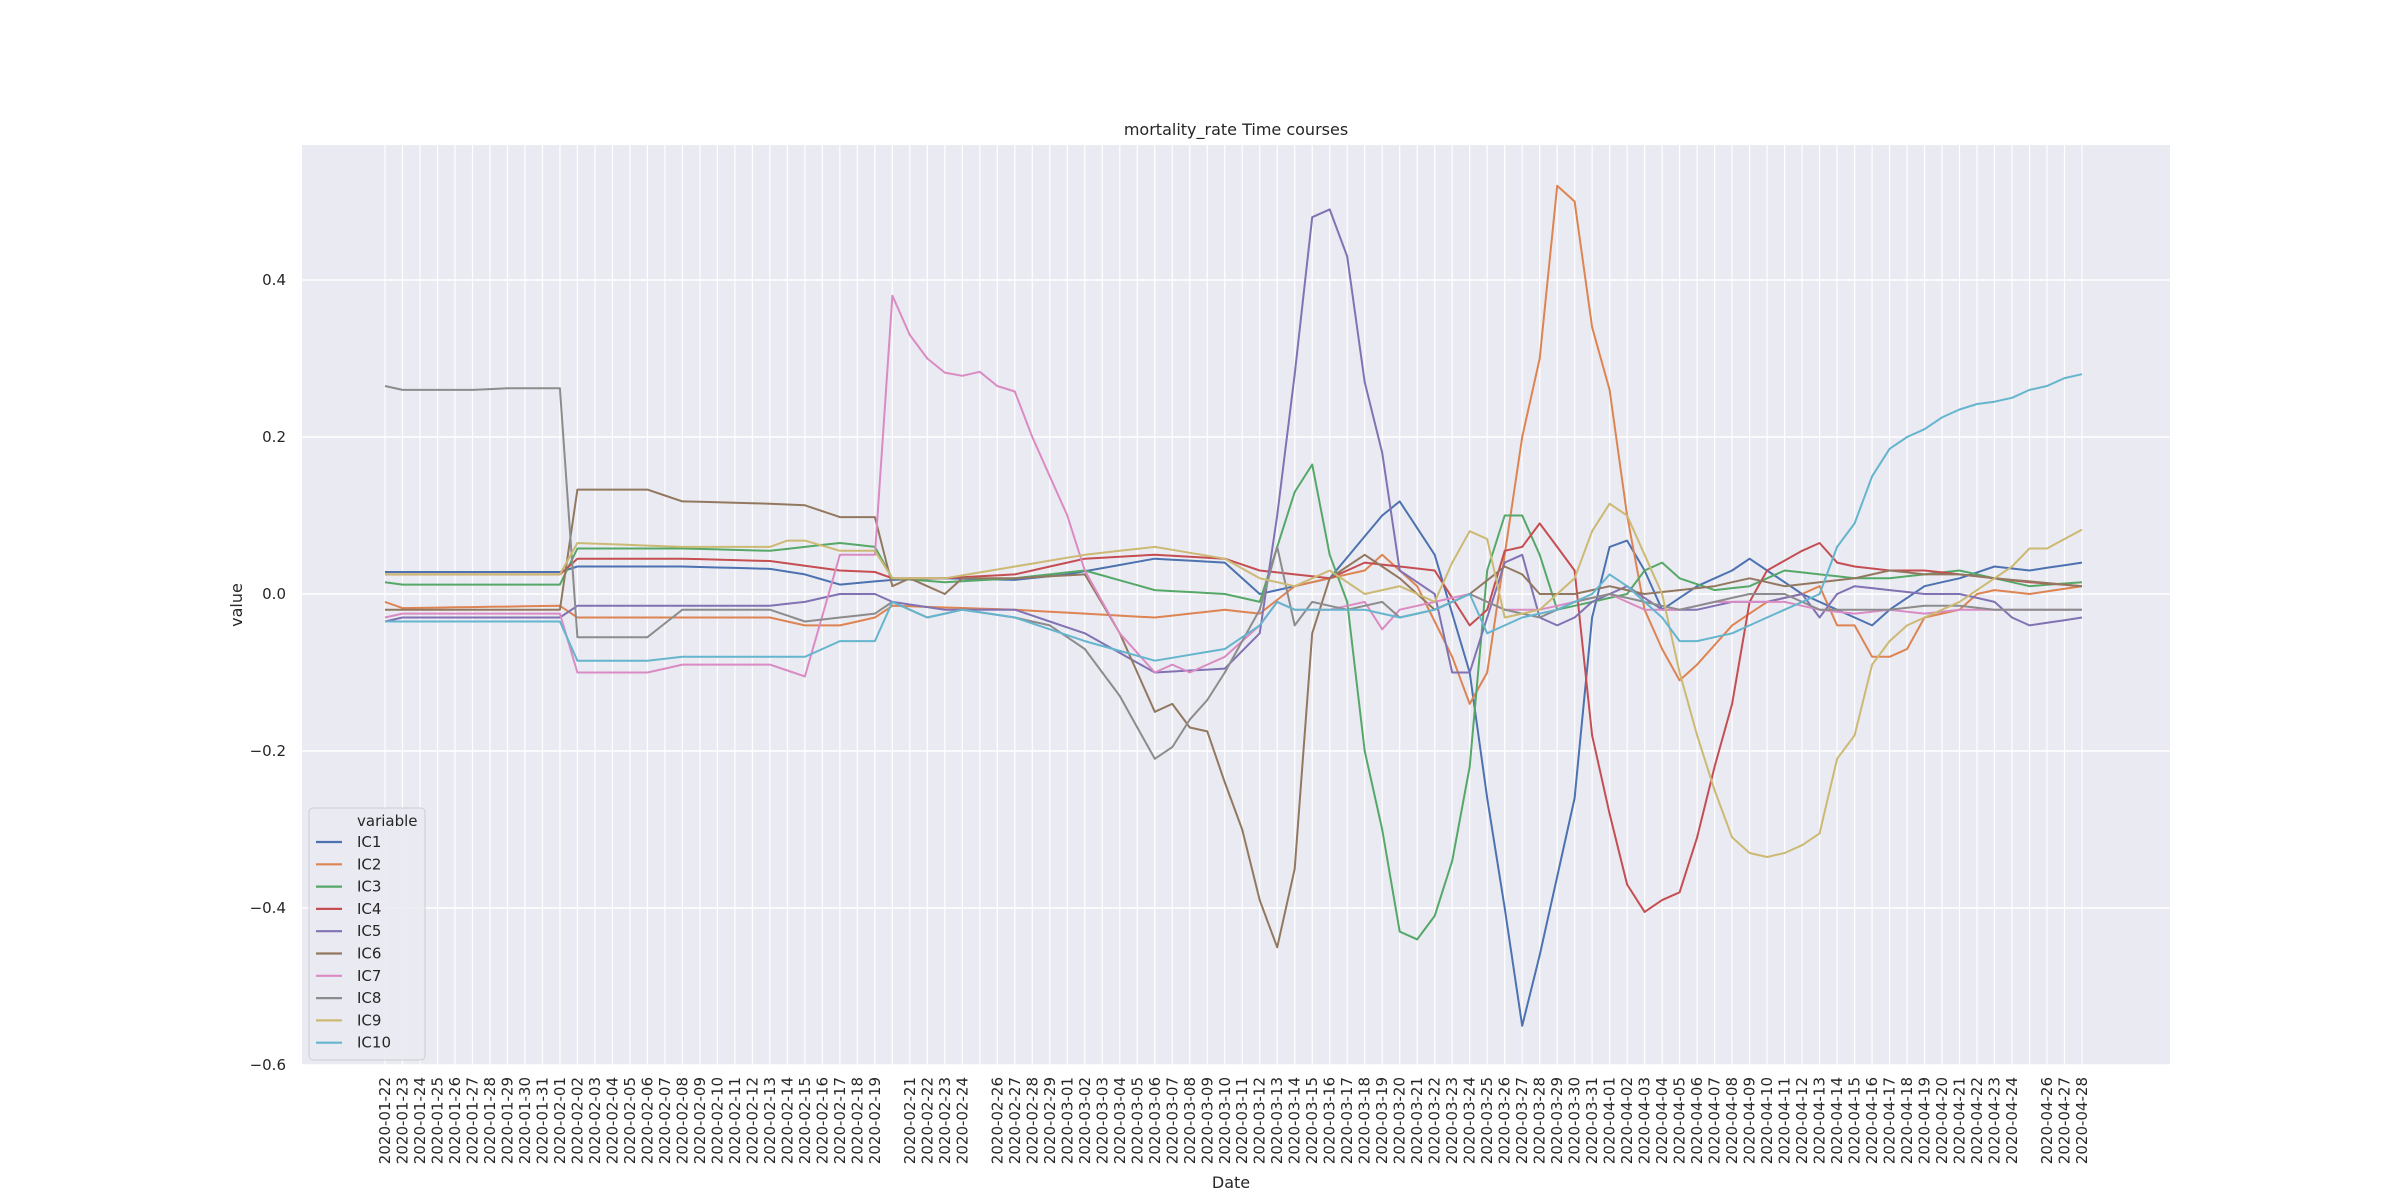  Describe the element at coordinates (1872, 1120) in the screenshot. I see `x-tick-label: 2020-04-16` at that location.